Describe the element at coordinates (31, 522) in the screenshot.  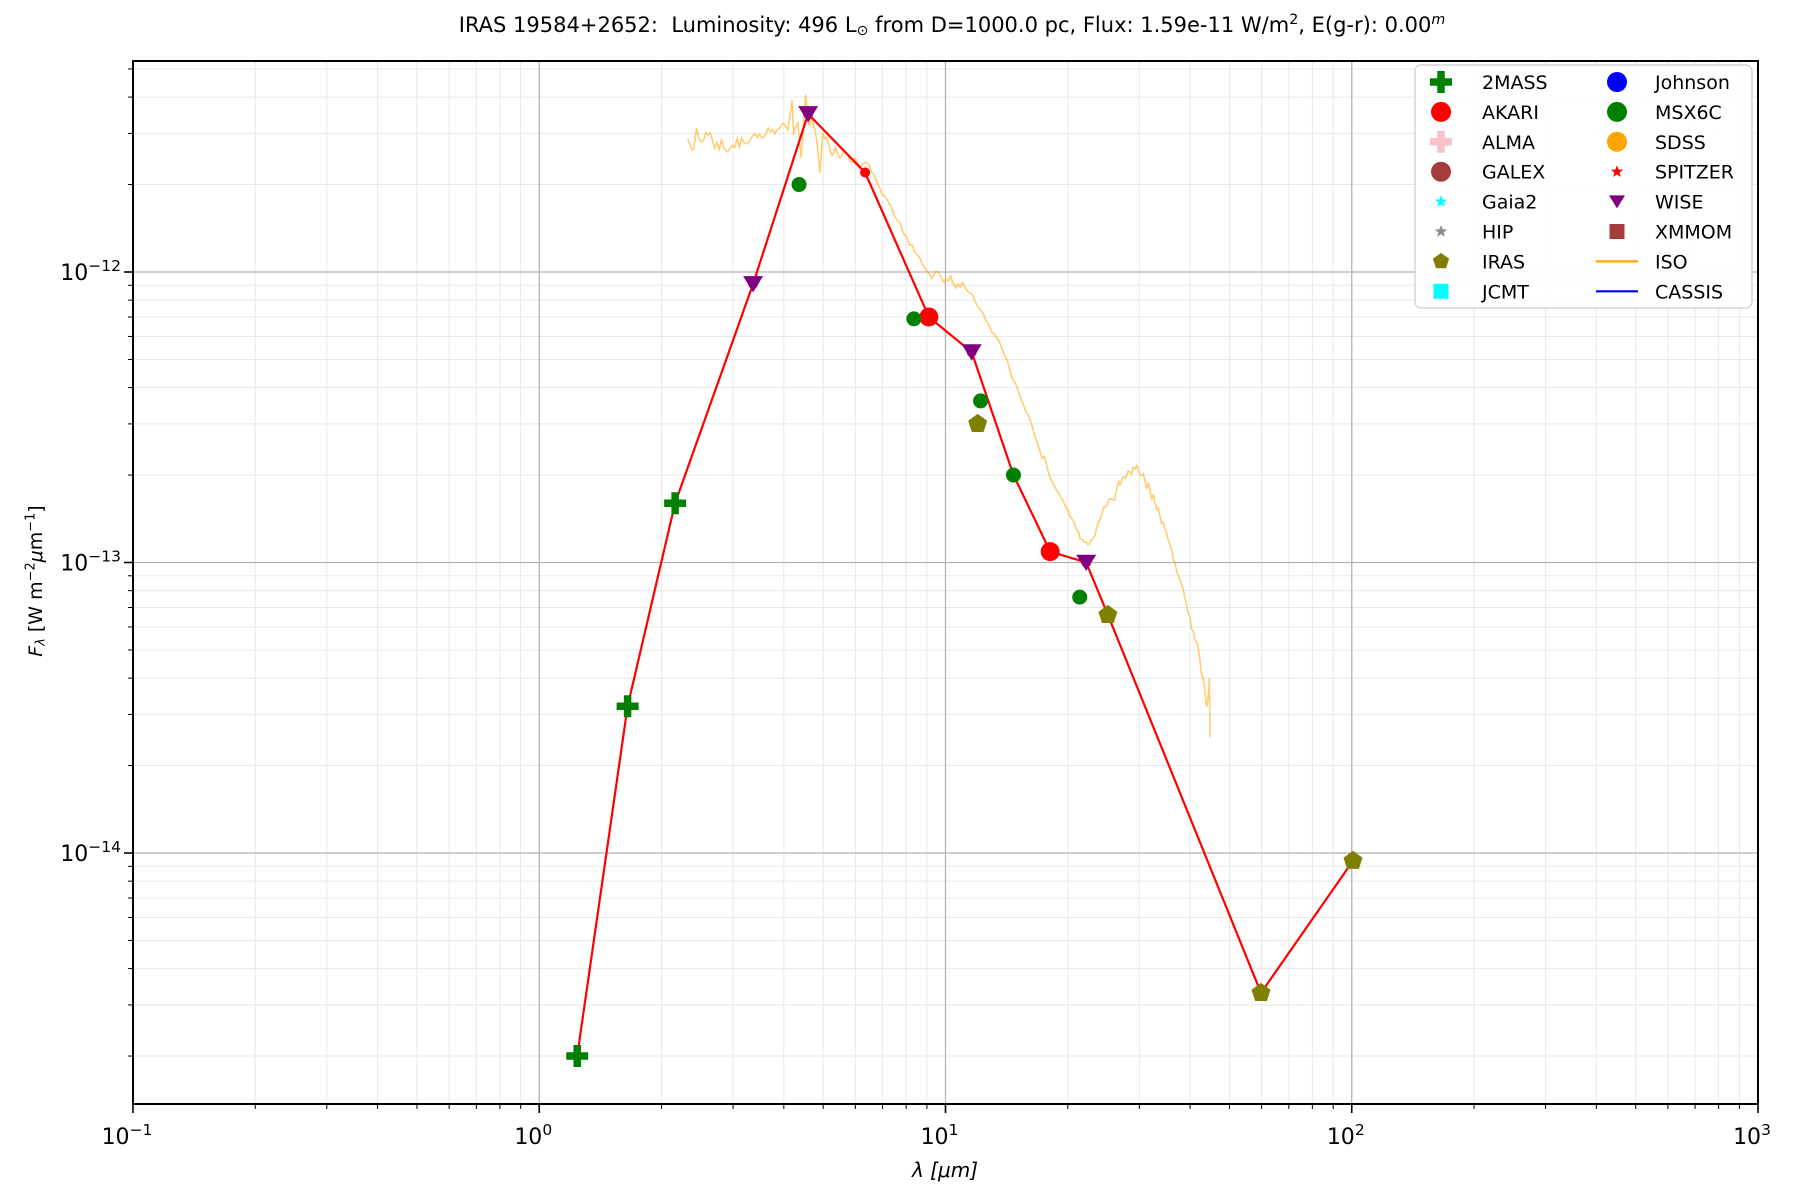
I see `text-part: −1` at that location.